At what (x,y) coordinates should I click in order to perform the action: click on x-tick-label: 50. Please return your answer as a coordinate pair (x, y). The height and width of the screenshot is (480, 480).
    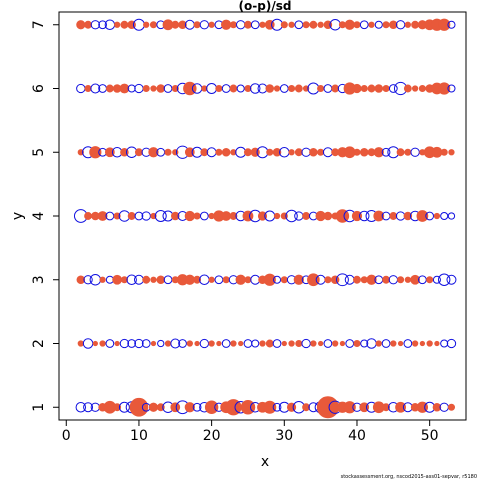
    Looking at the image, I should click on (430, 436).